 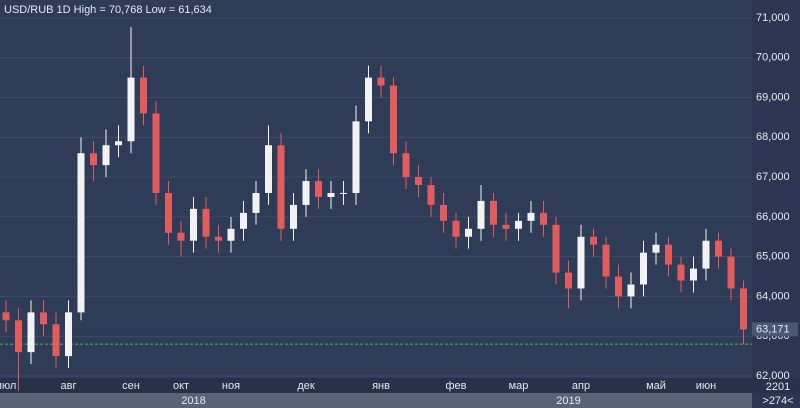 I want to click on y-tick-label: 62,000, so click(x=773, y=376).